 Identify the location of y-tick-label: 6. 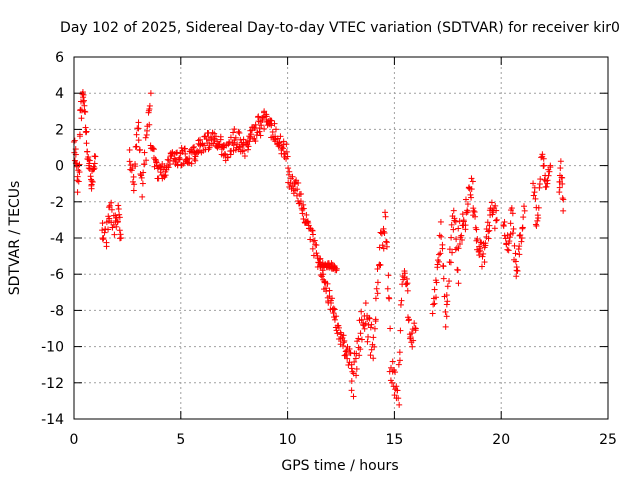
(59, 58).